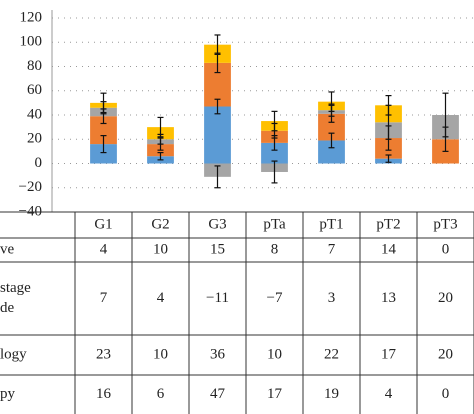 The image size is (474, 414). Describe the element at coordinates (7, 308) in the screenshot. I see `row-label: de` at that location.